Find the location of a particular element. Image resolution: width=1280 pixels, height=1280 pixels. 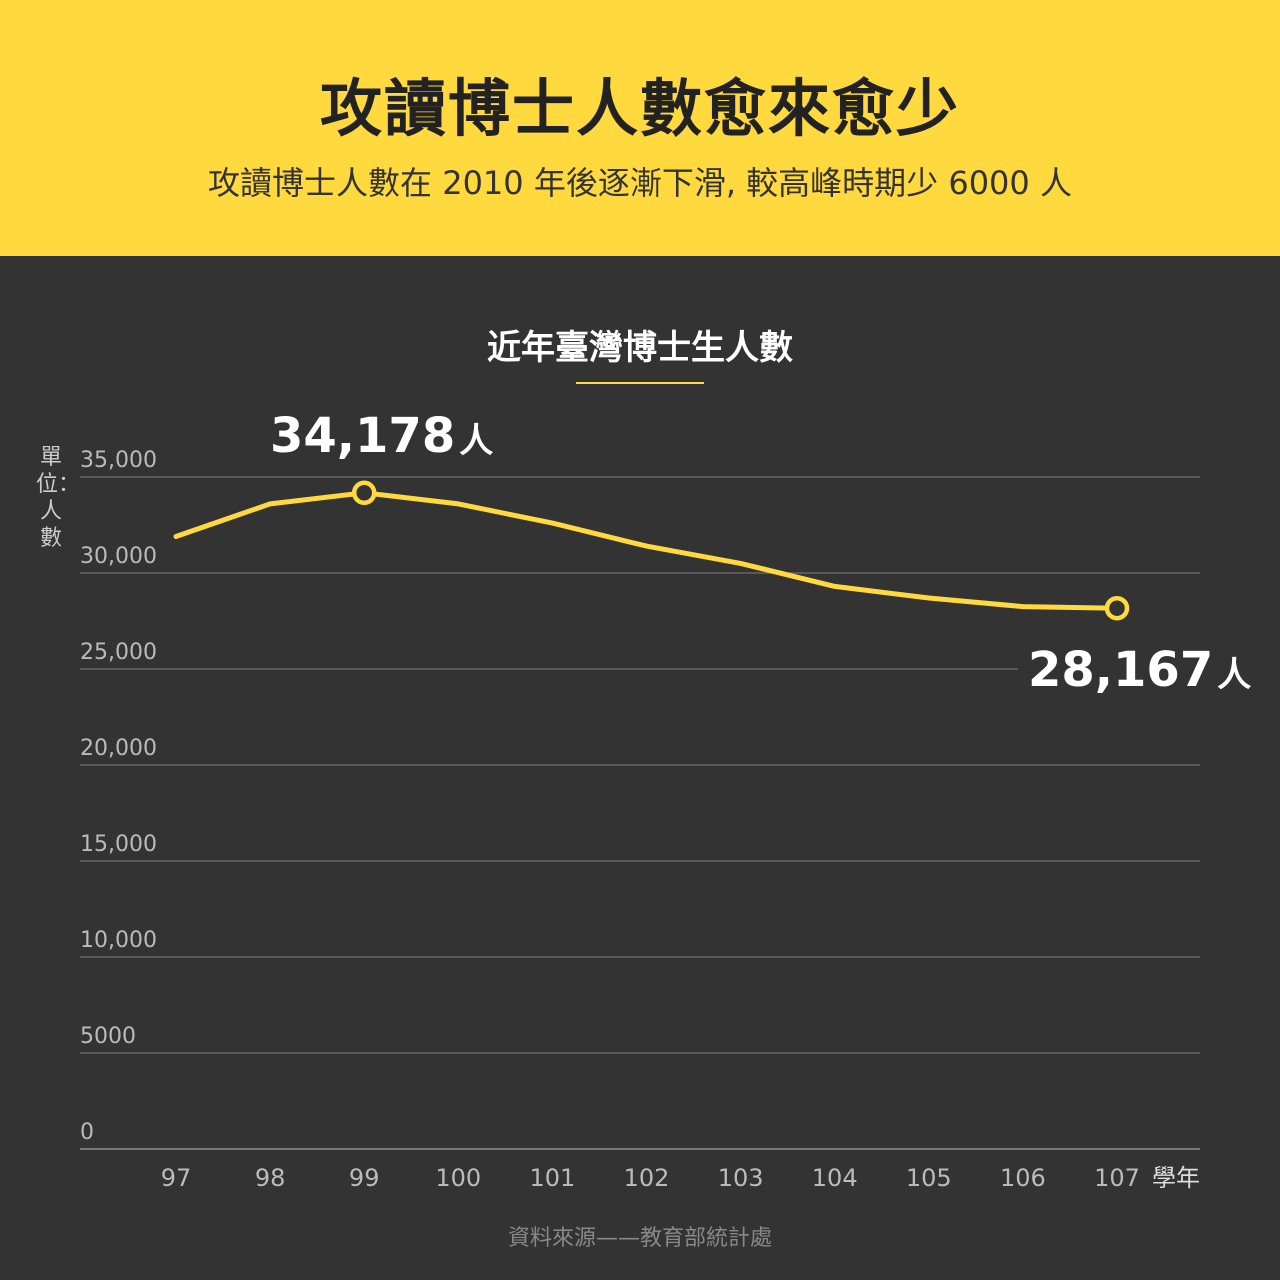

x-tick-label: 100 is located at coordinates (458, 1178).